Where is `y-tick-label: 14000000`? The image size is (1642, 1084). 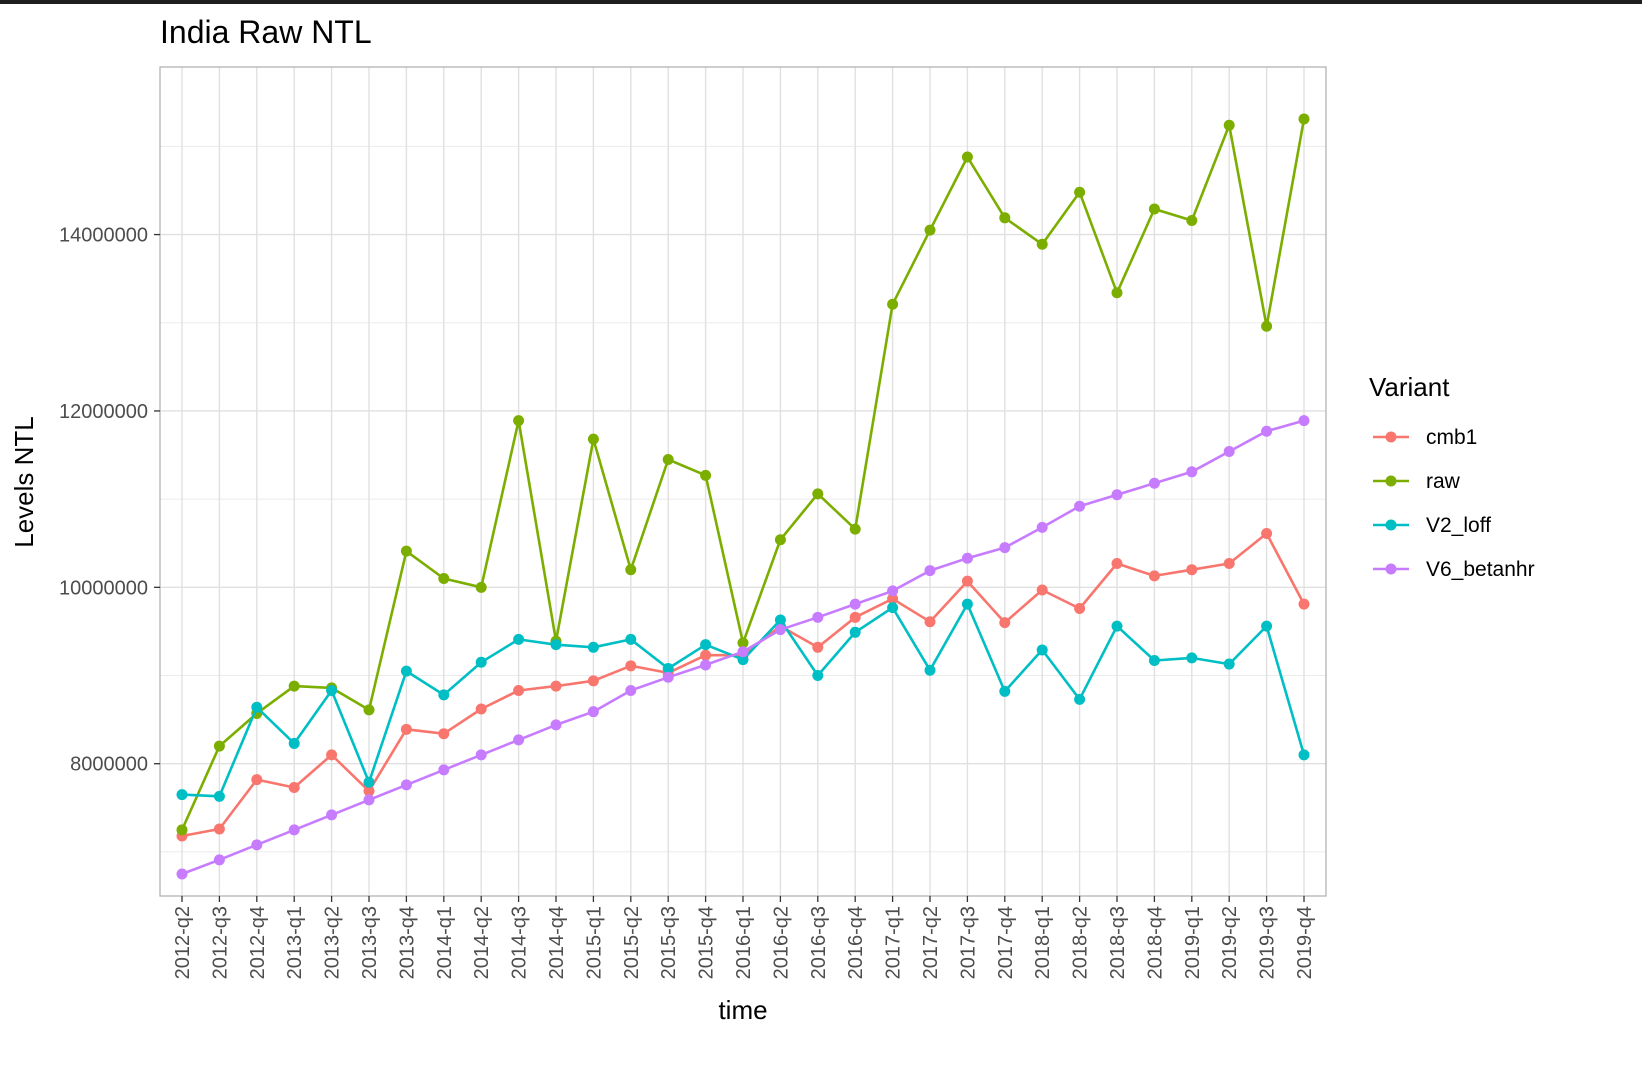 y-tick-label: 14000000 is located at coordinates (103, 236).